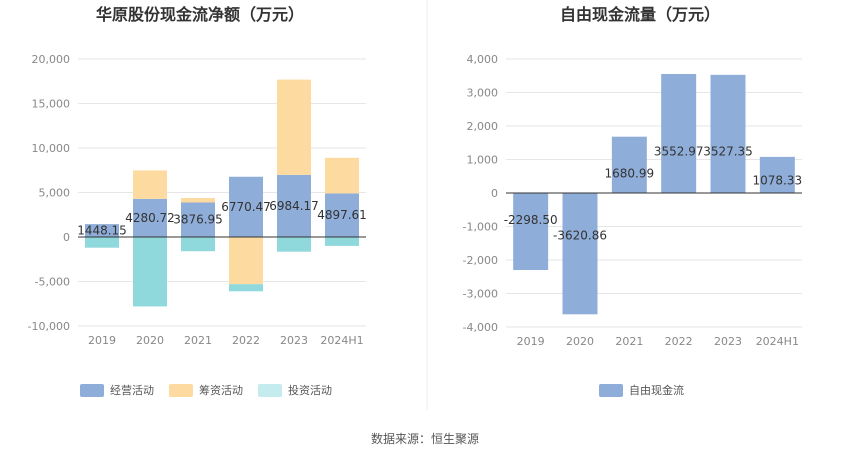  I want to click on y-tick-label: 1,000, so click(483, 160).